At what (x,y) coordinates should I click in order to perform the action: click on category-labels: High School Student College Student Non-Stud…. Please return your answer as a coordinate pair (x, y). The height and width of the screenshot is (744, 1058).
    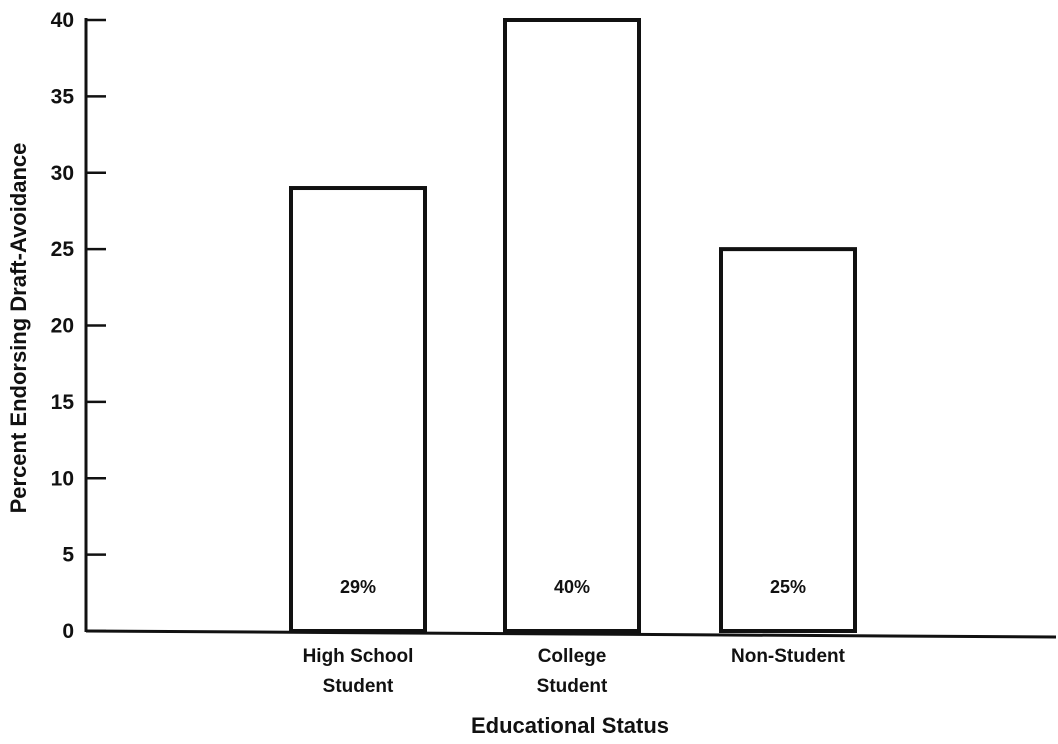
    Looking at the image, I should click on (574, 671).